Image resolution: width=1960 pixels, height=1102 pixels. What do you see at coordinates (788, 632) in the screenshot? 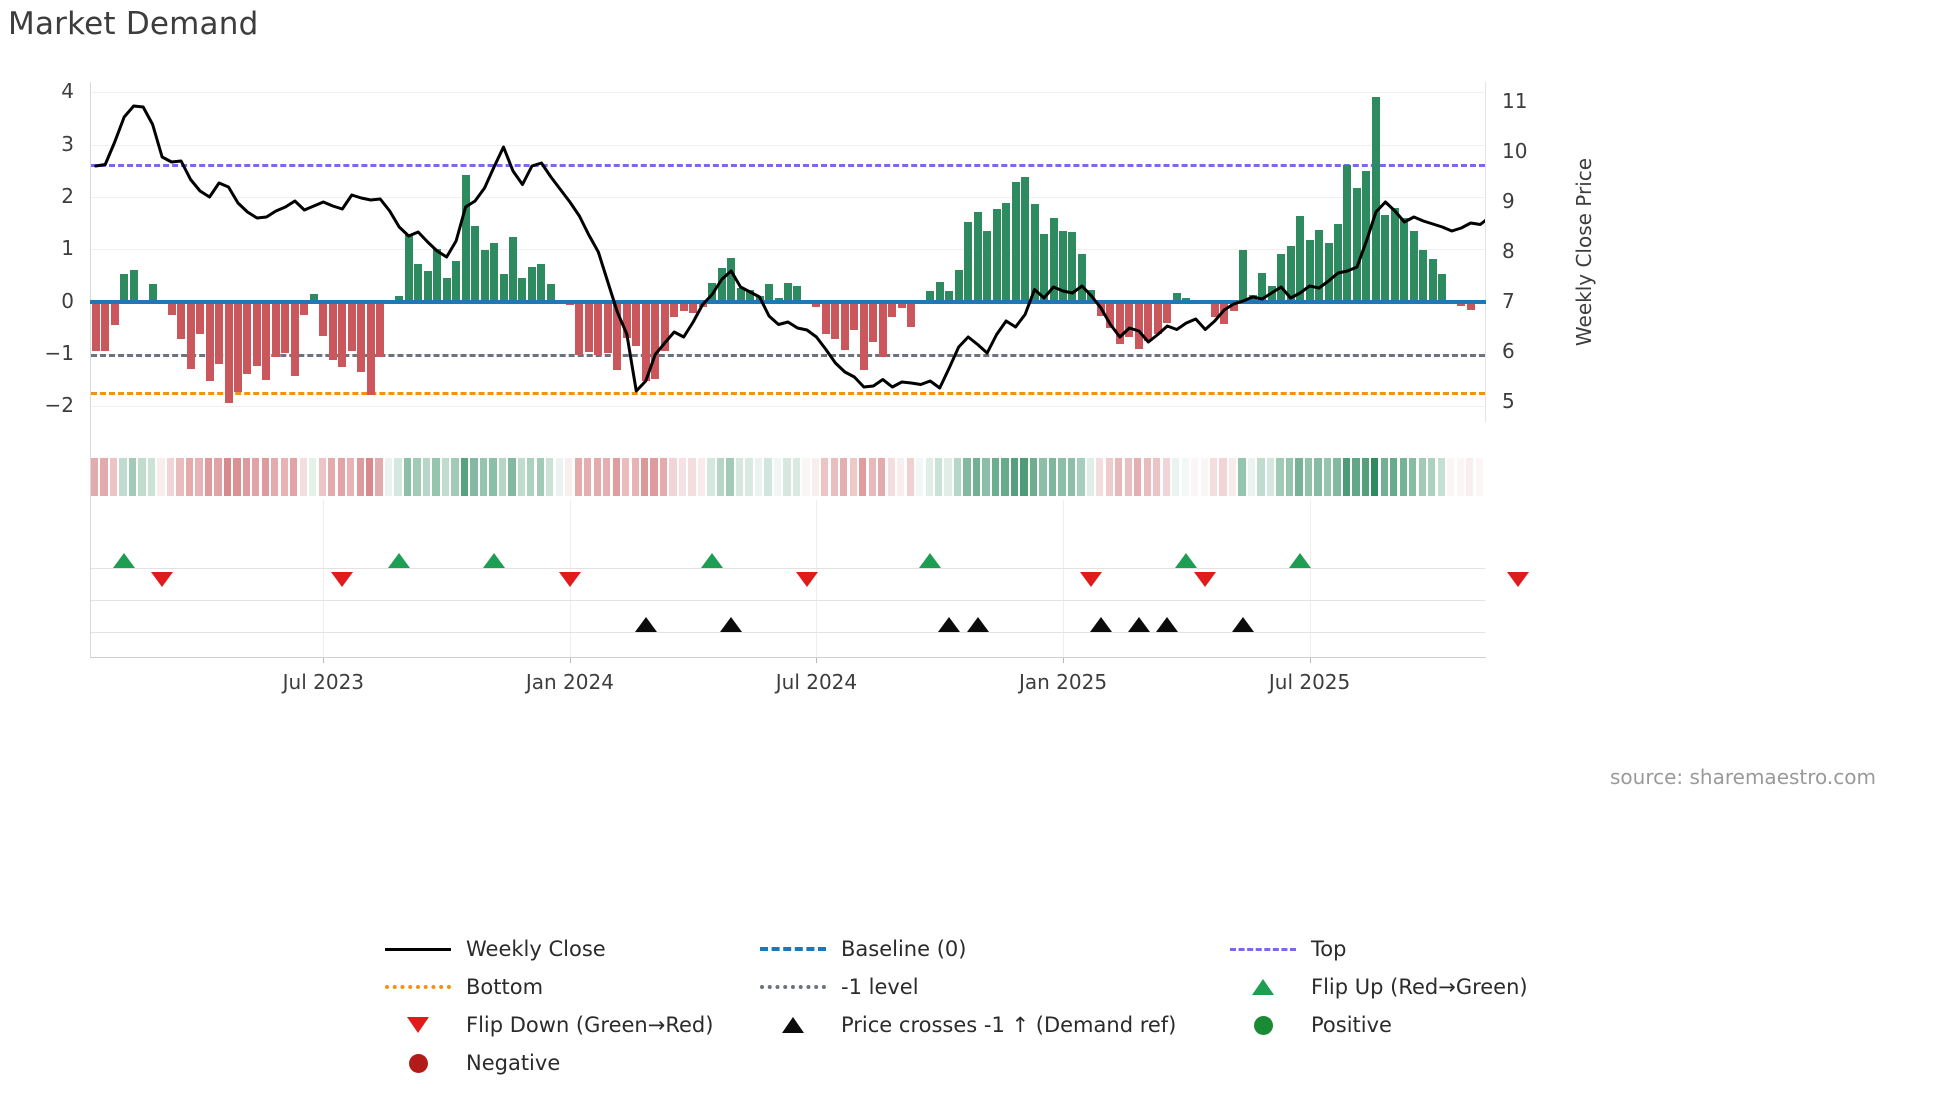
I see `marker-row-divider` at bounding box center [788, 632].